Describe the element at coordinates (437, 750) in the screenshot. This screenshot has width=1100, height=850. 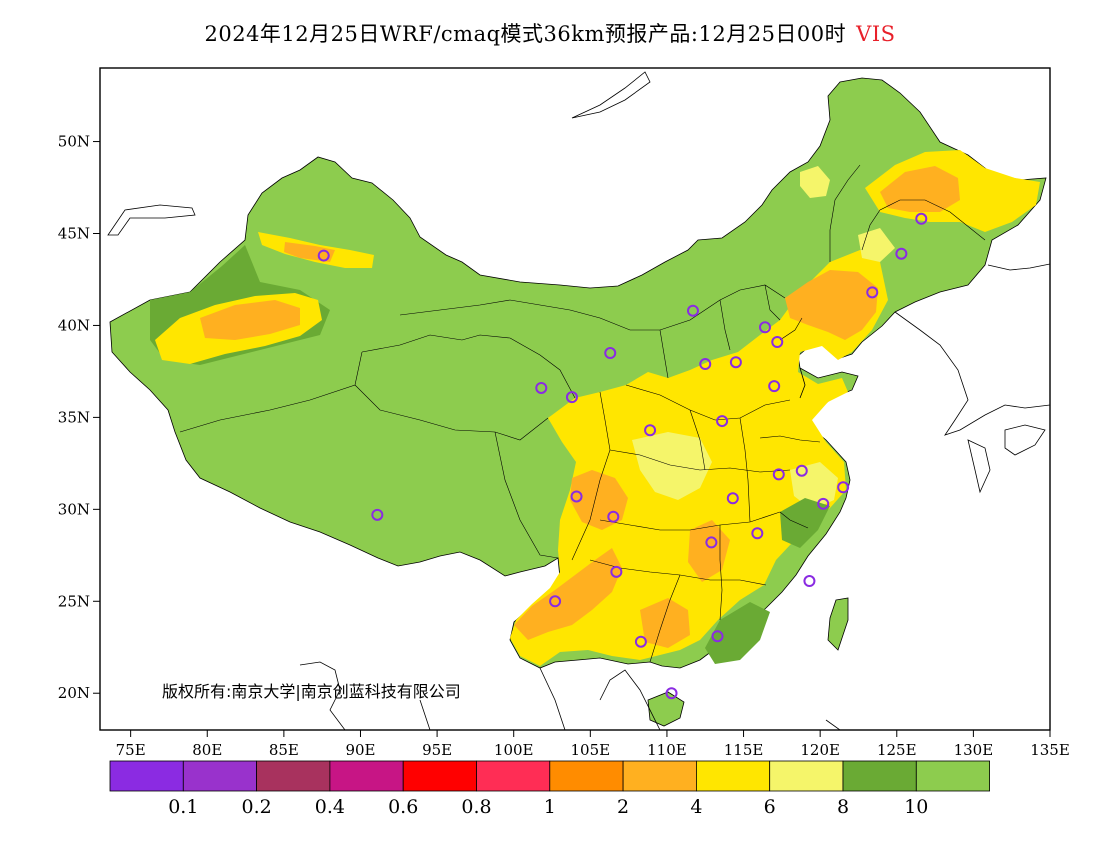
I see `lon-tick-label: 95E` at that location.